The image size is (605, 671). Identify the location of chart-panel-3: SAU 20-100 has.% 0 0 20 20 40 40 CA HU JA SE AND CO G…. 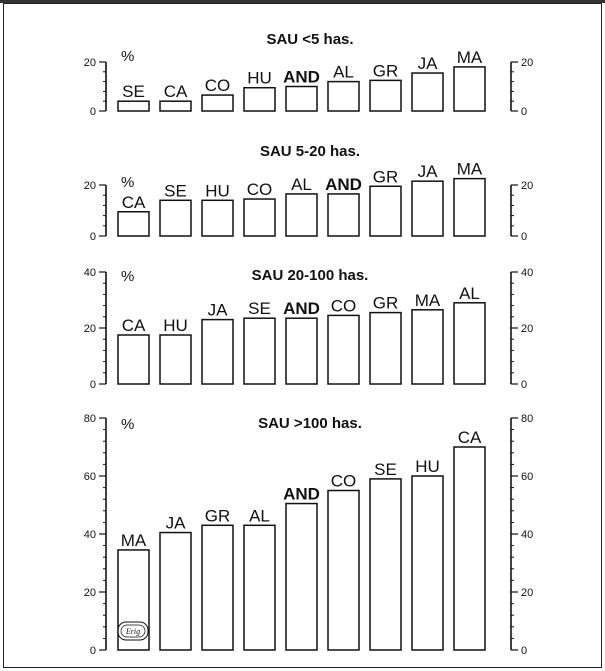
(309, 329).